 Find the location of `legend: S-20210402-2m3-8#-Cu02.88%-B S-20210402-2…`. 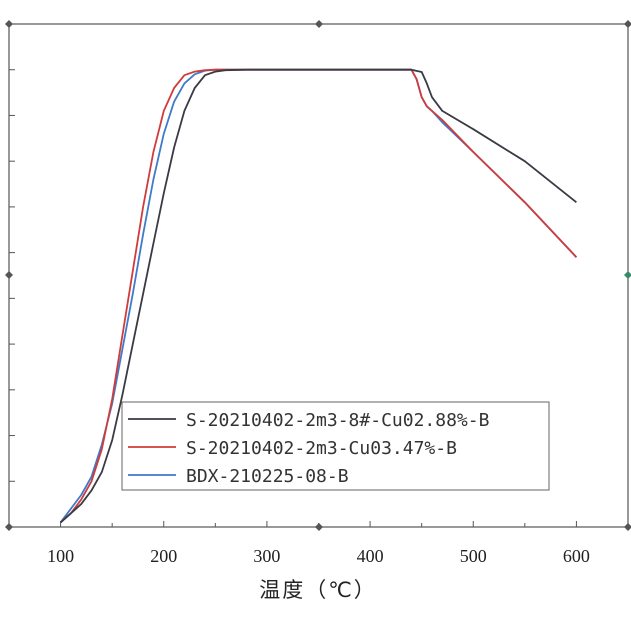

legend: S-20210402-2m3-8#-Cu02.88%-B S-20210402-2… is located at coordinates (335, 446).